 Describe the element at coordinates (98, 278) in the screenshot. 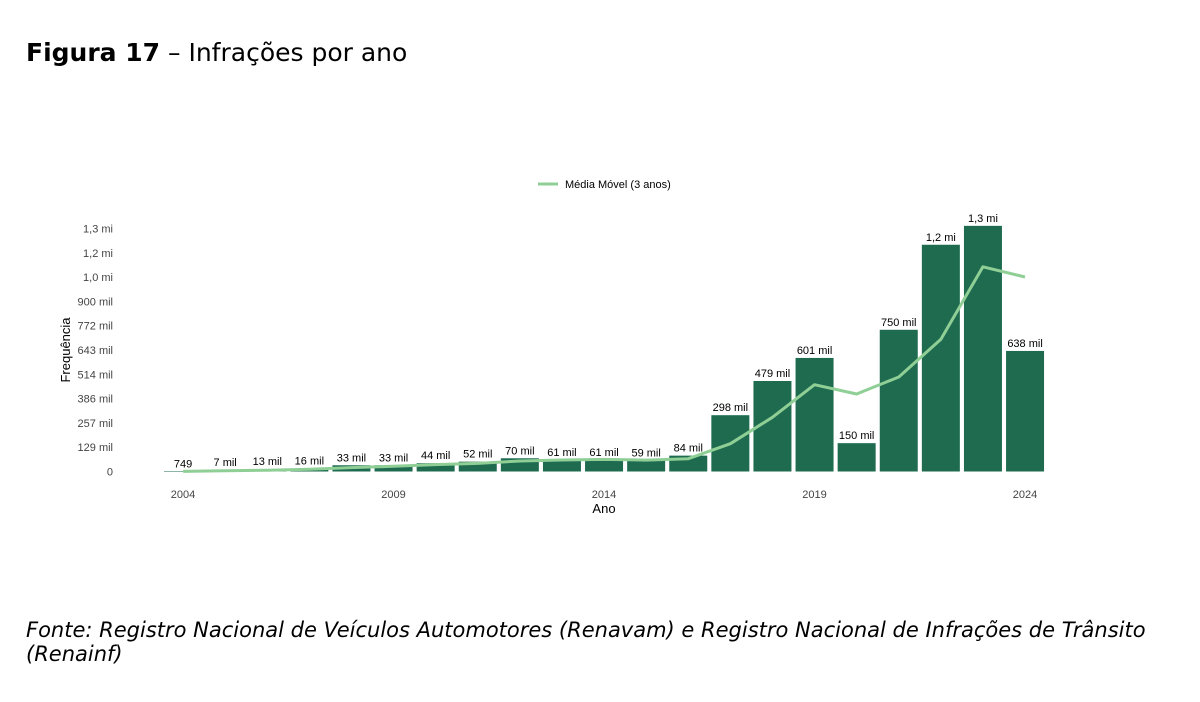

I see `y-tick-label: 1,0 mi` at that location.